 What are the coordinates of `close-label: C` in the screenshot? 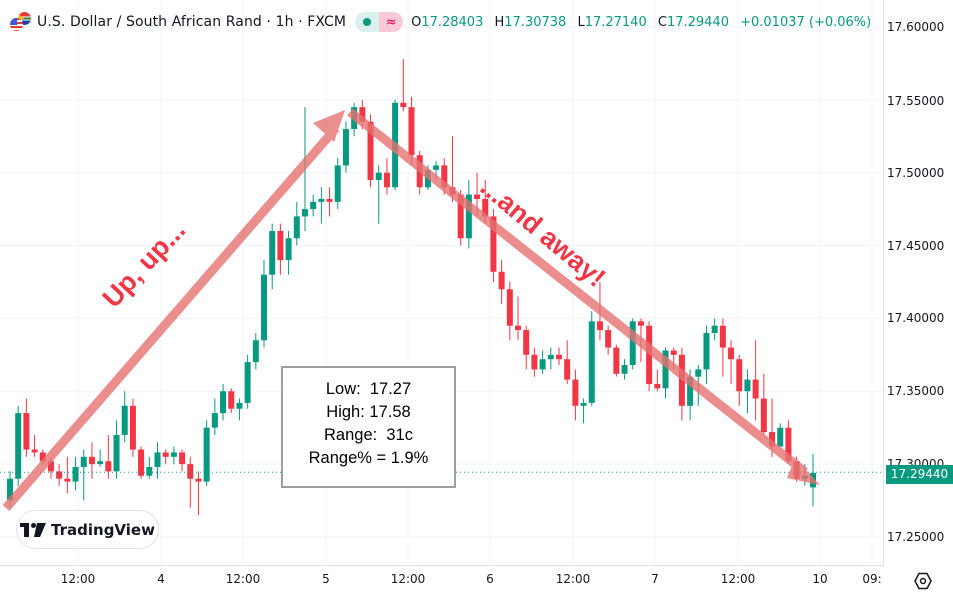 It's located at (662, 22).